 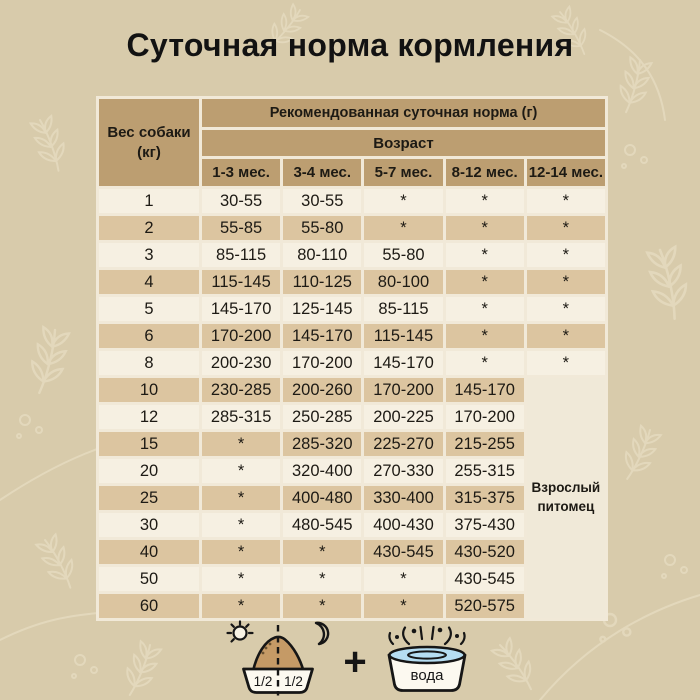 What do you see at coordinates (403, 525) in the screenshot?
I see `value-cell: 400-430` at bounding box center [403, 525].